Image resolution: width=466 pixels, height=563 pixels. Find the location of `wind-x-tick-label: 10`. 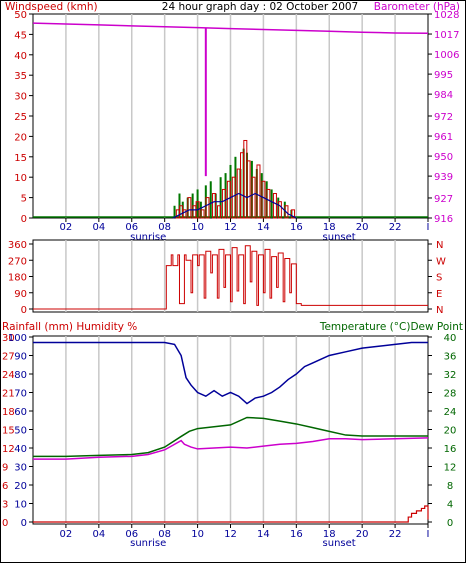

wind-x-tick-label: 10 is located at coordinates (197, 227).